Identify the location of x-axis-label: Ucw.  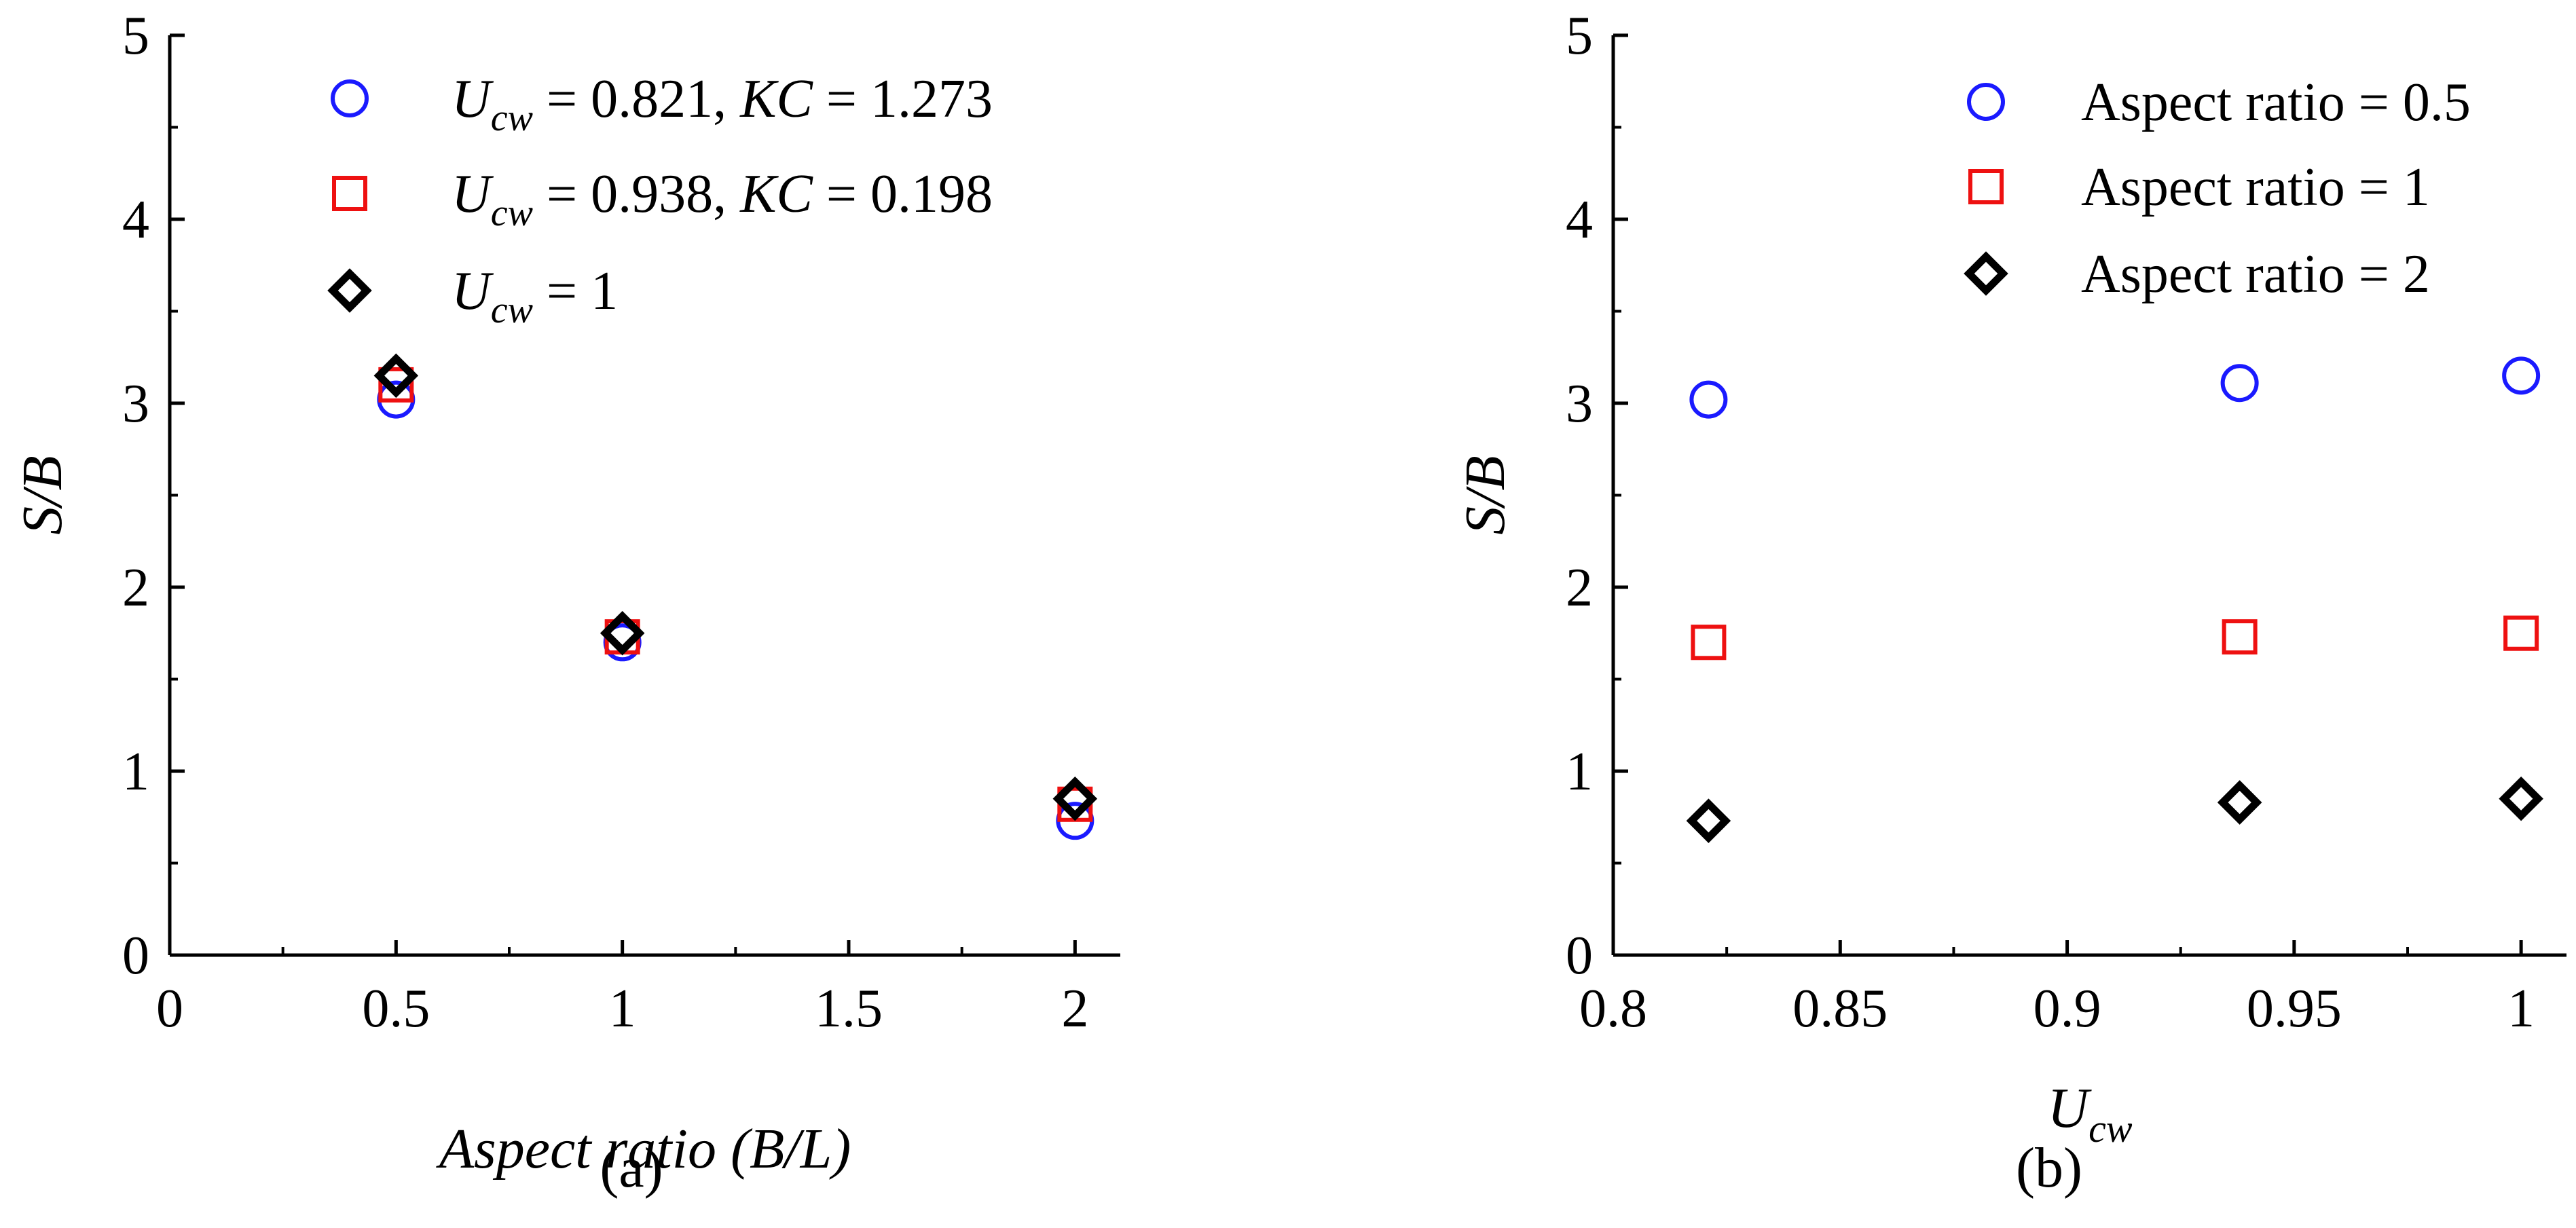
(2089, 1114).